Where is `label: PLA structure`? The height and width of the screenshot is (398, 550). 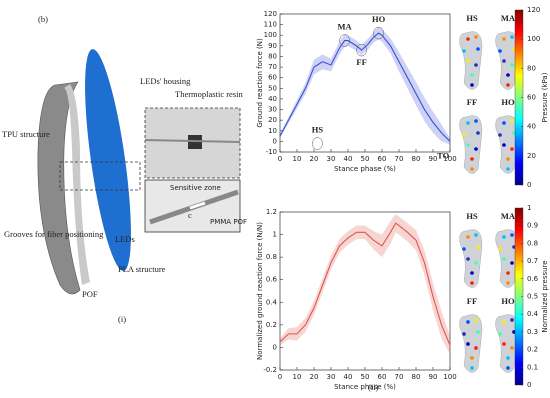 label: PLA structure is located at coordinates (142, 269).